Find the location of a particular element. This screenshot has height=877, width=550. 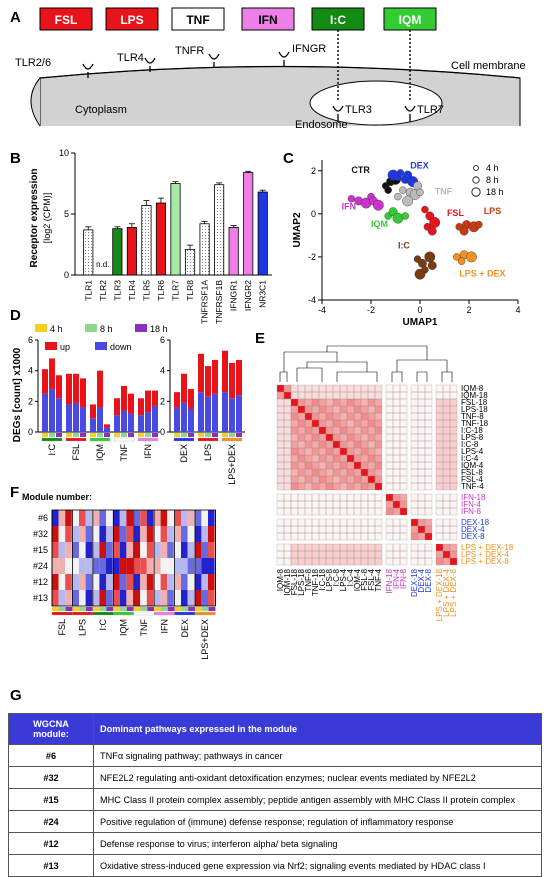

b-y-tick-label: 10 is located at coordinates (64, 153).